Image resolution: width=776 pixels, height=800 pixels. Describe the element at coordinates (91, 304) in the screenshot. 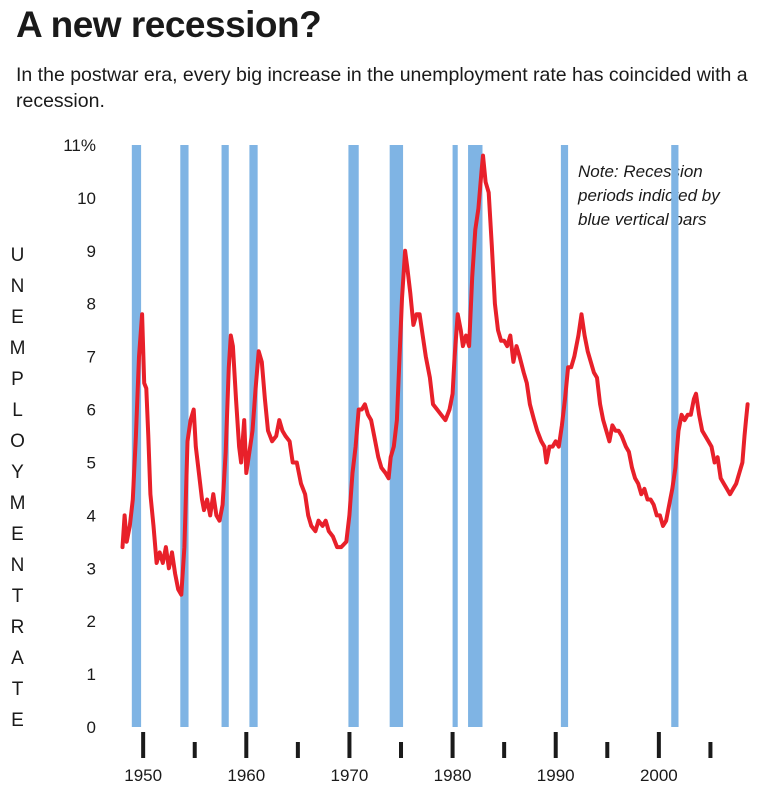

I see `y-tick-label: 8` at that location.